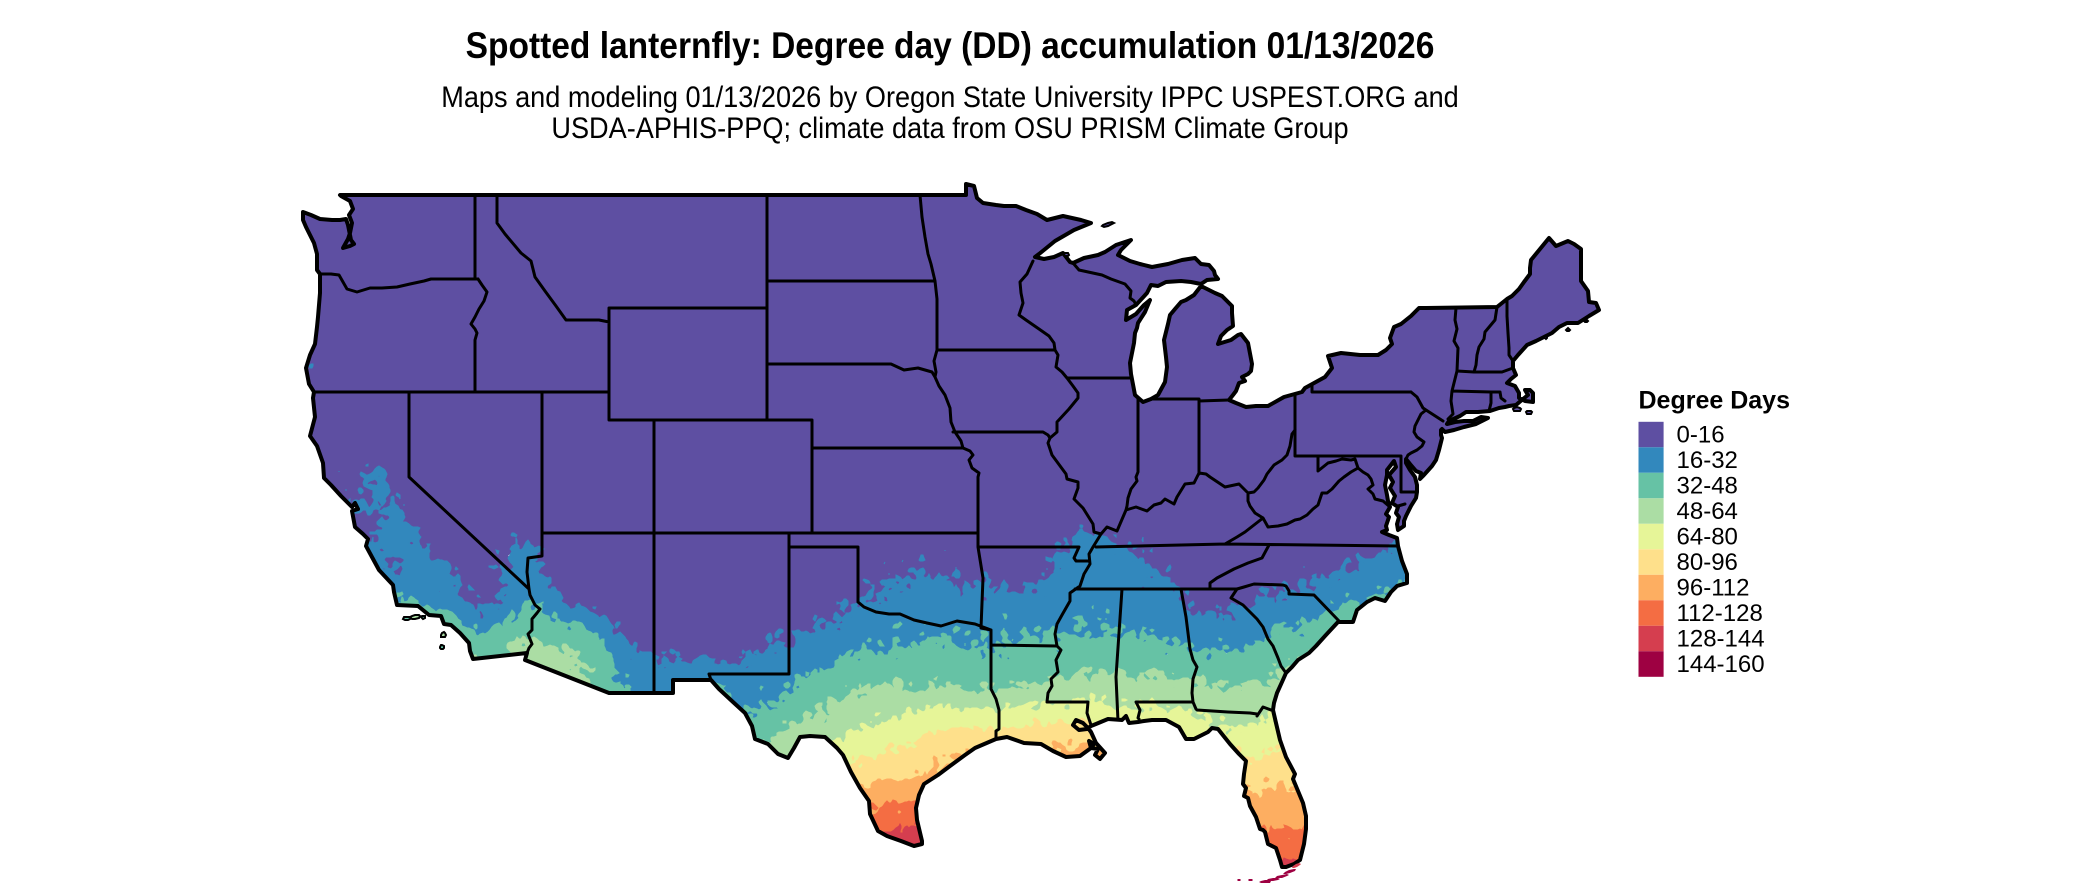 Image resolution: width=2100 pixels, height=892 pixels. I want to click on svg-text: 0-16, so click(1701, 435).